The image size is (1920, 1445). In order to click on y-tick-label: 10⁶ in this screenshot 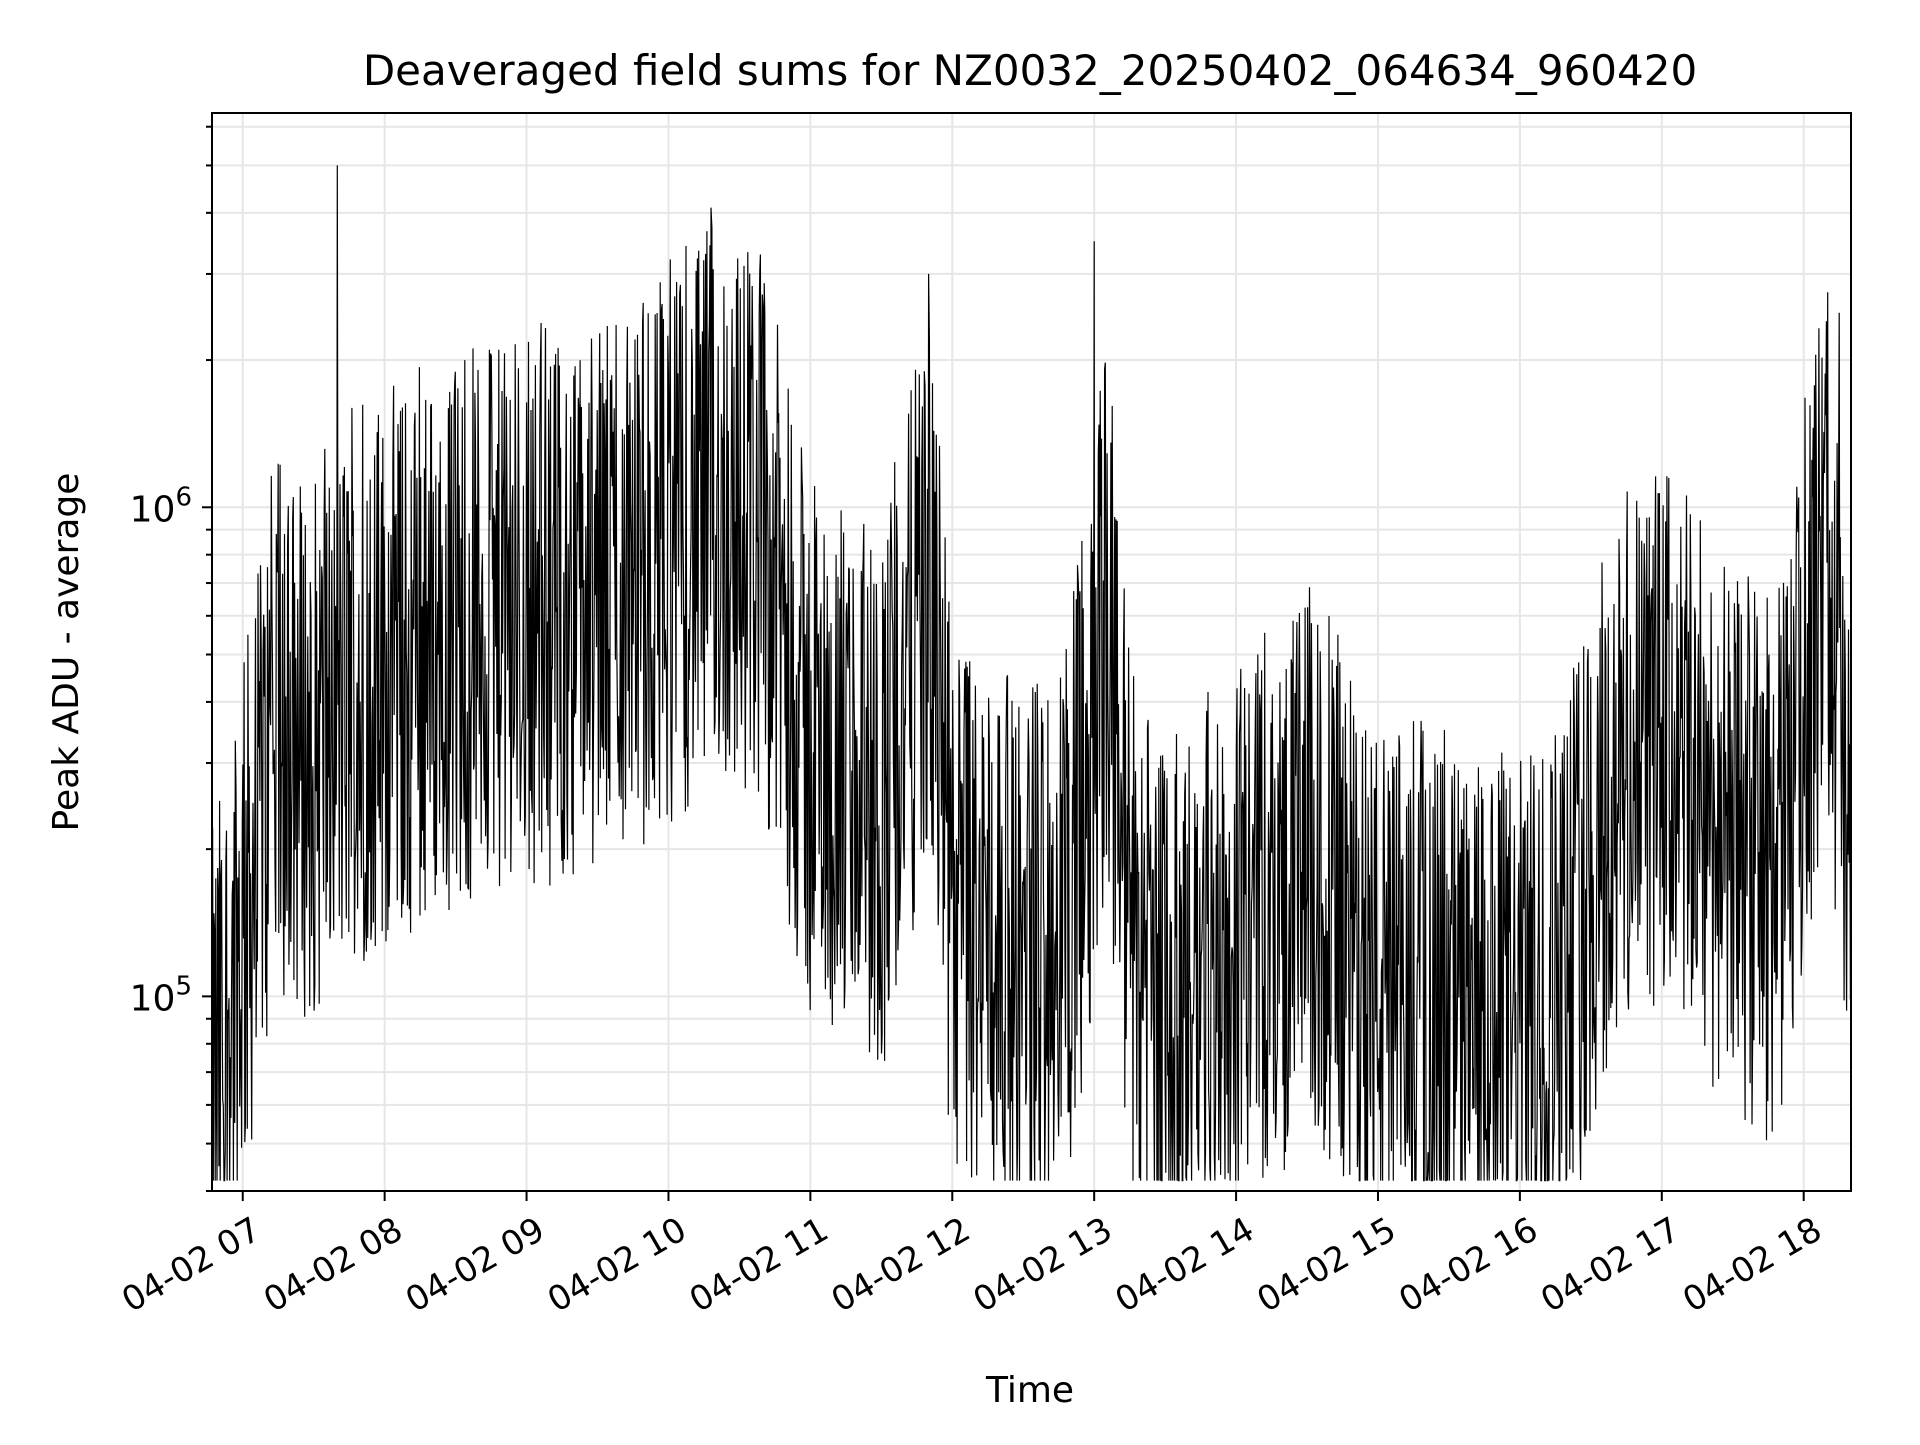, I will do `click(161, 506)`.